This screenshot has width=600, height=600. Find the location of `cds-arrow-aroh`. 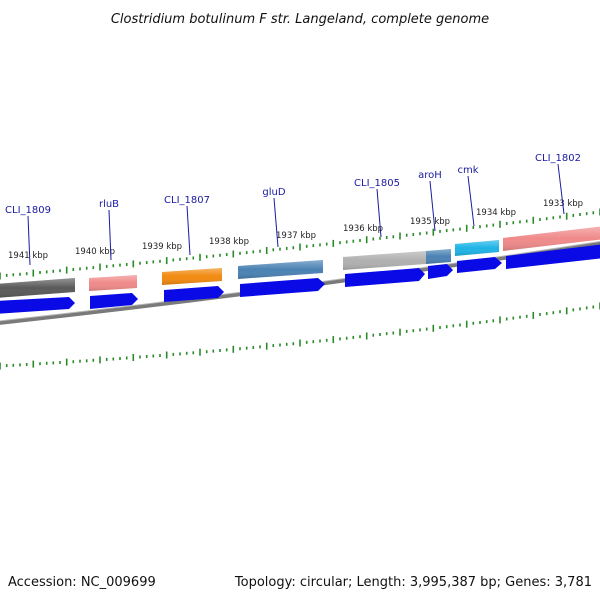

cds-arrow-aroh is located at coordinates (440, 271).